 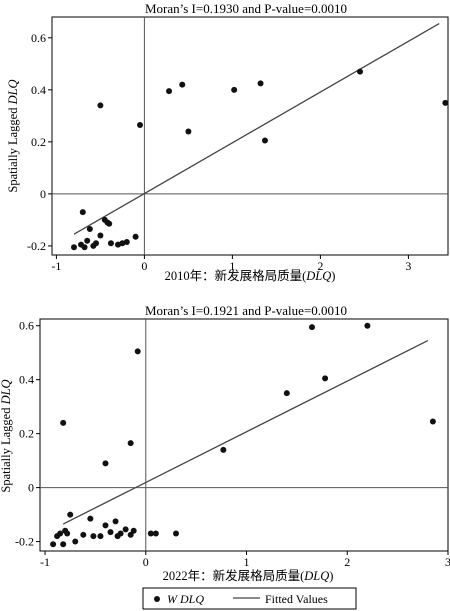 I want to click on x-axis-label: 2010年：新发展格局质量(DLQ), so click(x=250, y=275).